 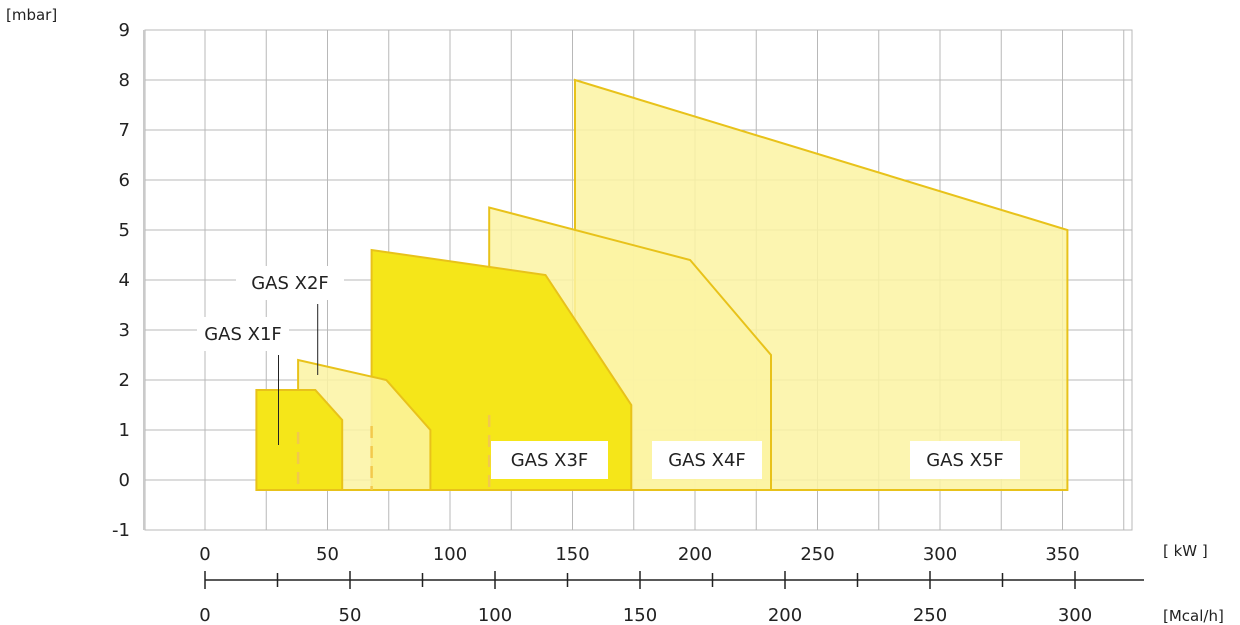 I want to click on x-tick-label-mcal: 200, so click(x=785, y=615).